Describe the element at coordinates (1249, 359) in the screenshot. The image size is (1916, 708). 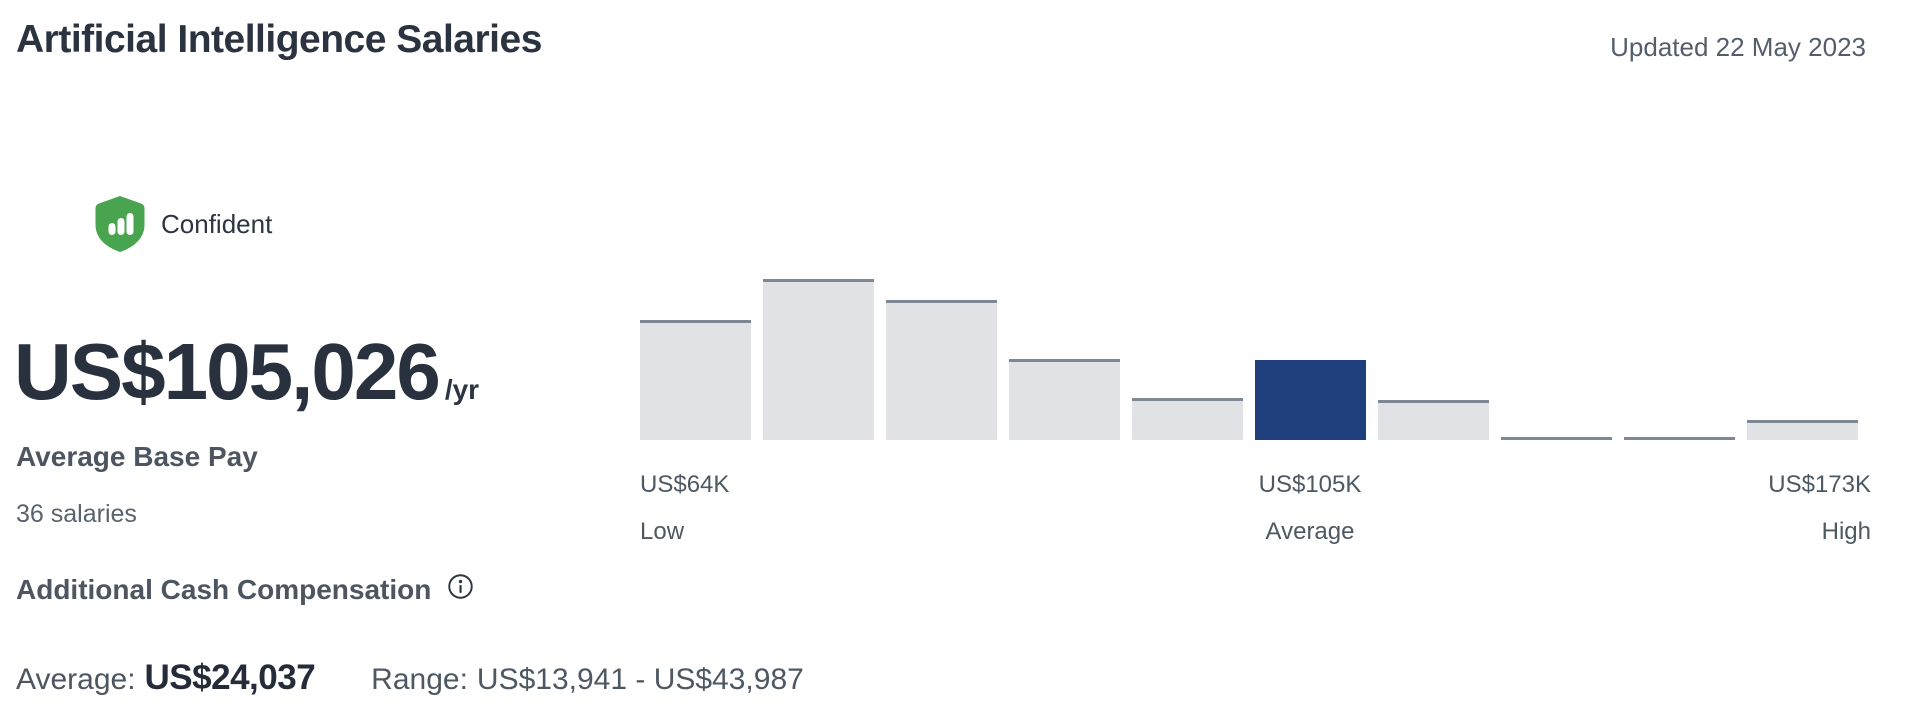
I see `histogram` at that location.